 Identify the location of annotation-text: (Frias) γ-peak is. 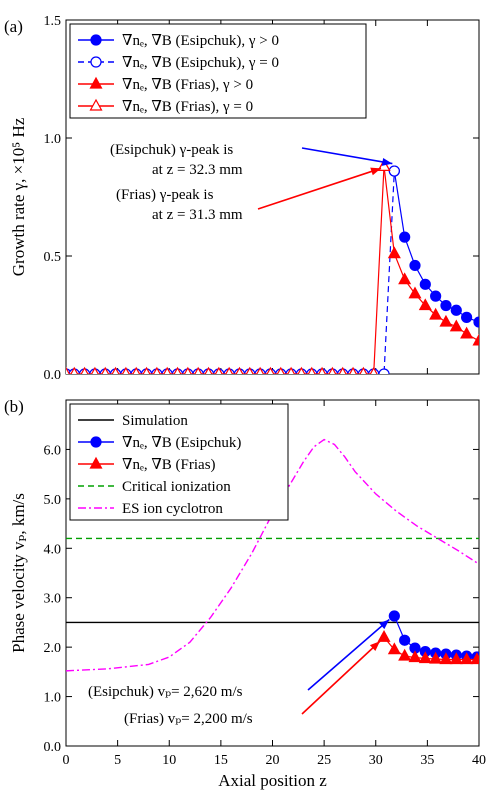
(165, 195).